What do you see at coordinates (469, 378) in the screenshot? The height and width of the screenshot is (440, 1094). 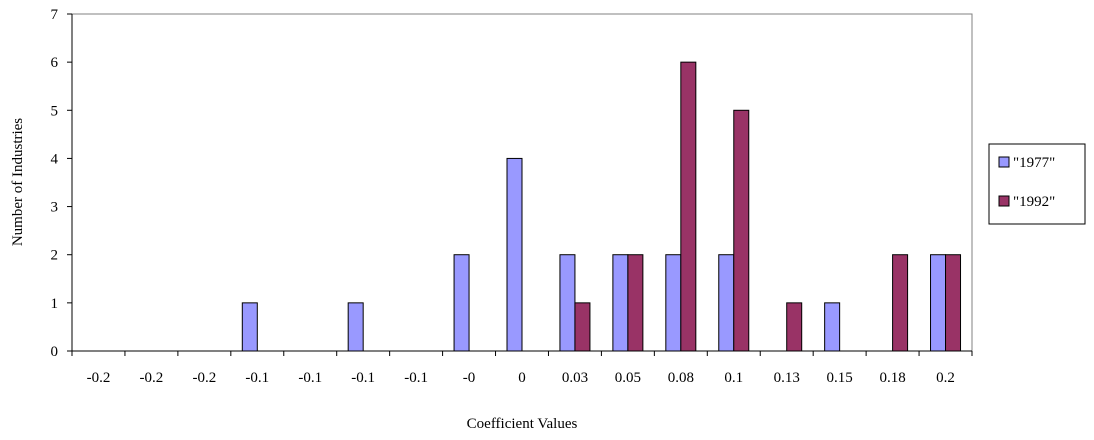 I see `x-tick-label: -0` at bounding box center [469, 378].